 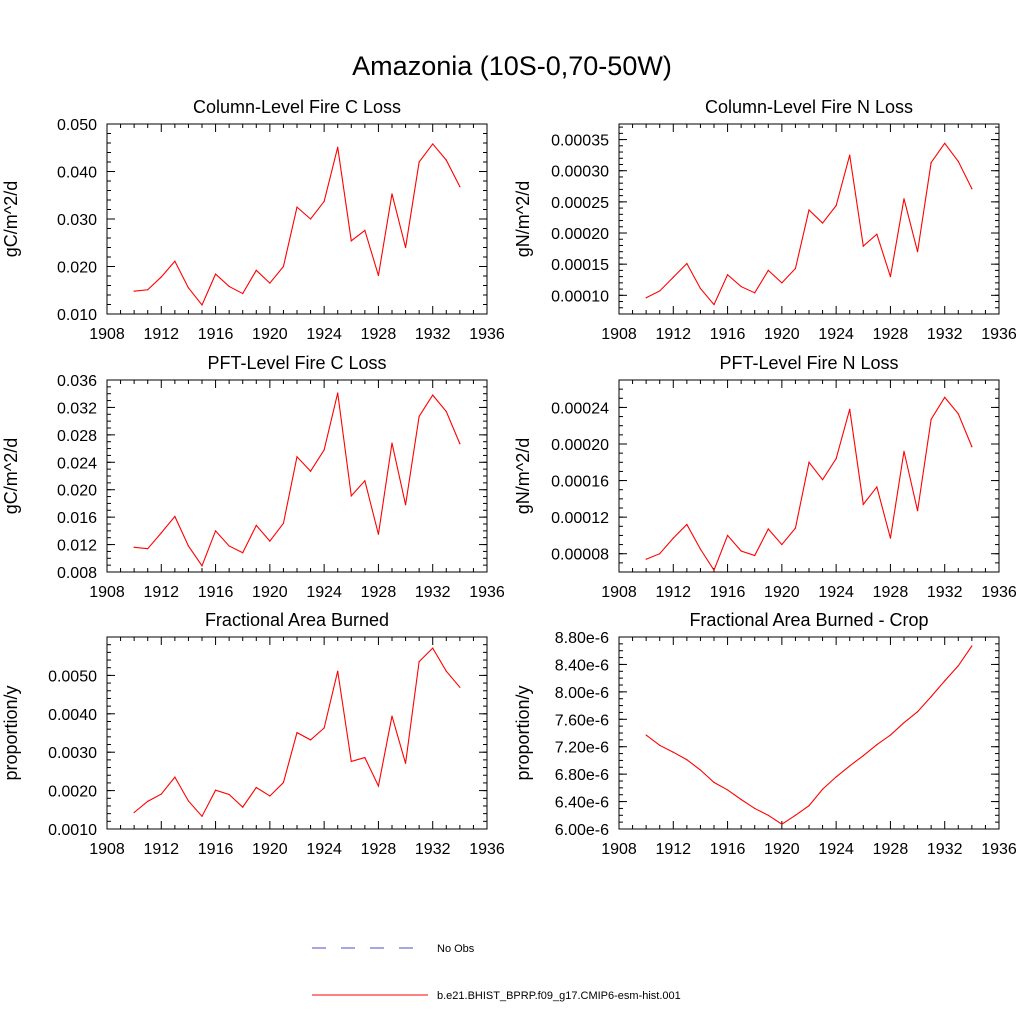 I want to click on x-tick-label: 1936, so click(x=999, y=592).